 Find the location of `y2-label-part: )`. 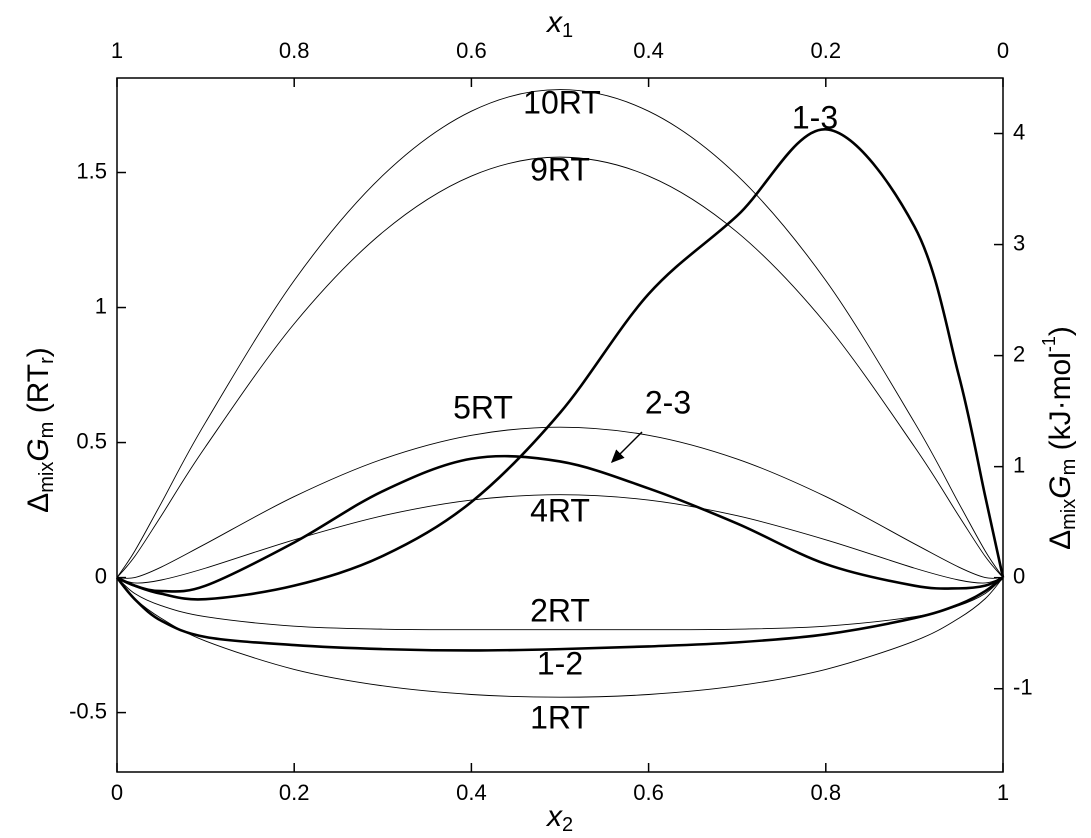

y2-label-part: ) is located at coordinates (1060, 331).